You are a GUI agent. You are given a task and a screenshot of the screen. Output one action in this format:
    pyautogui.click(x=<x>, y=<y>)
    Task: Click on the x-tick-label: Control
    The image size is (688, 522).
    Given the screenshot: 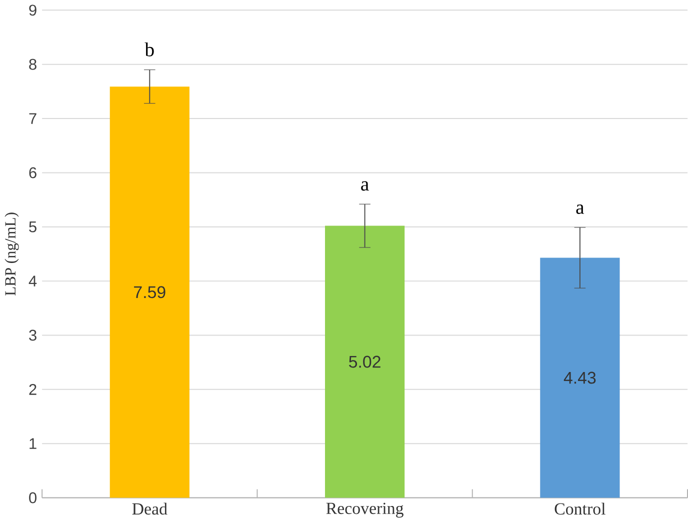 What is the action you would take?
    pyautogui.click(x=580, y=508)
    